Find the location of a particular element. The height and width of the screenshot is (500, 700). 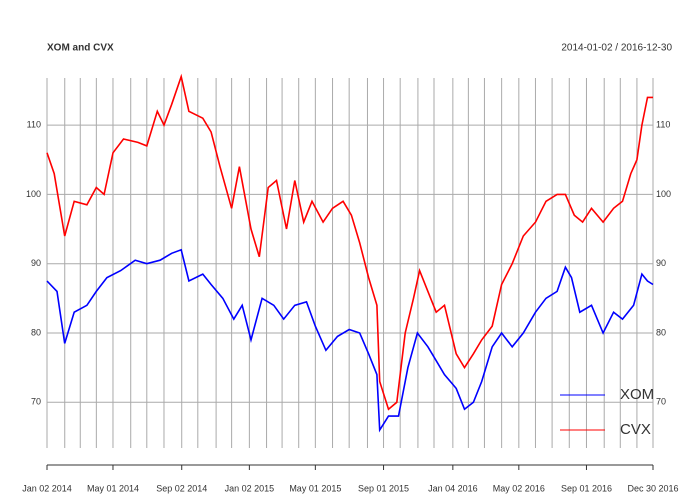

y-tick-label: 80 is located at coordinates (36, 332).